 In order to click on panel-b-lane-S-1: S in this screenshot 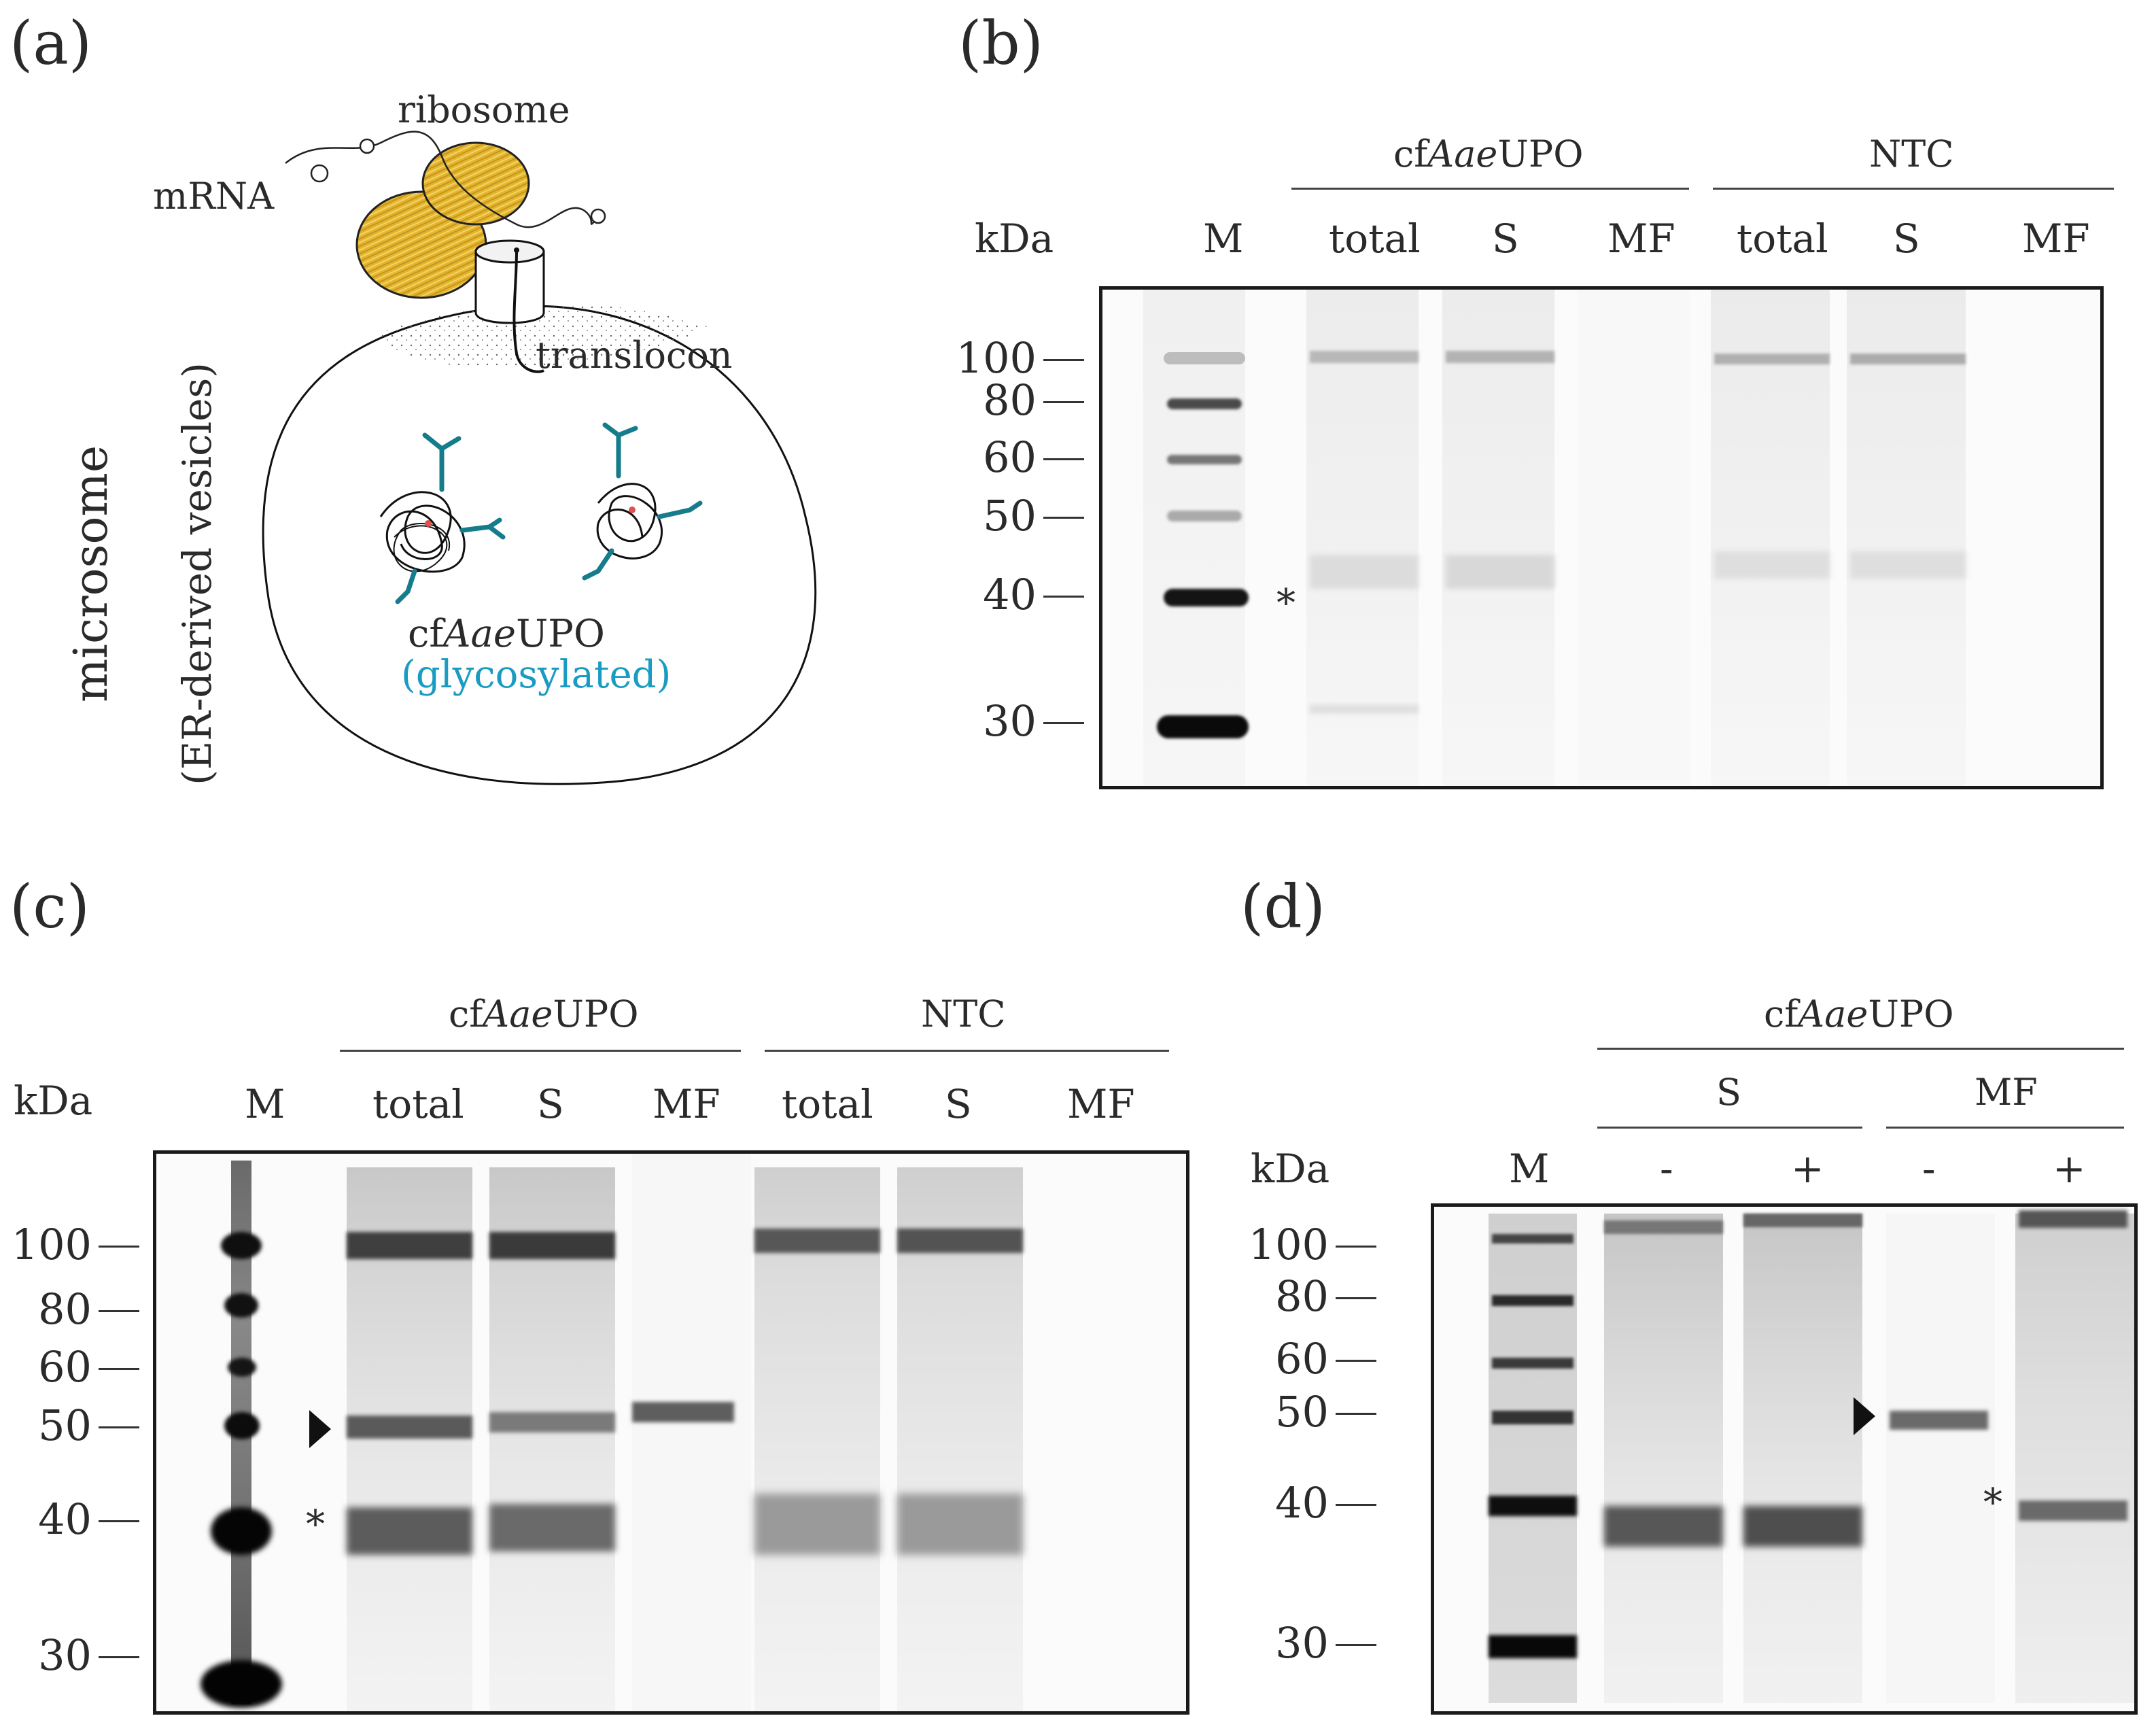, I will do `click(1505, 239)`.